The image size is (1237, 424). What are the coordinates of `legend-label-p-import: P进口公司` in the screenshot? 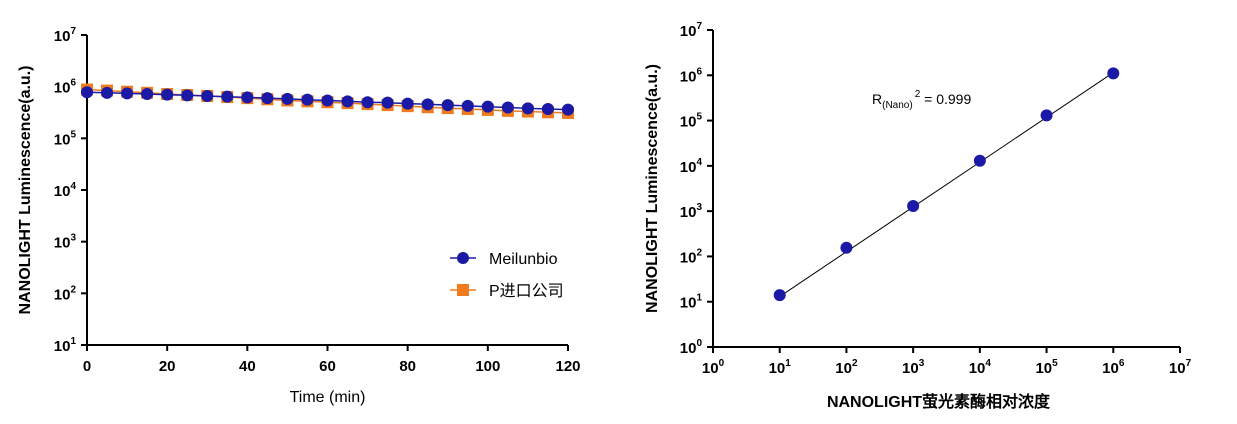 It's located at (526, 291).